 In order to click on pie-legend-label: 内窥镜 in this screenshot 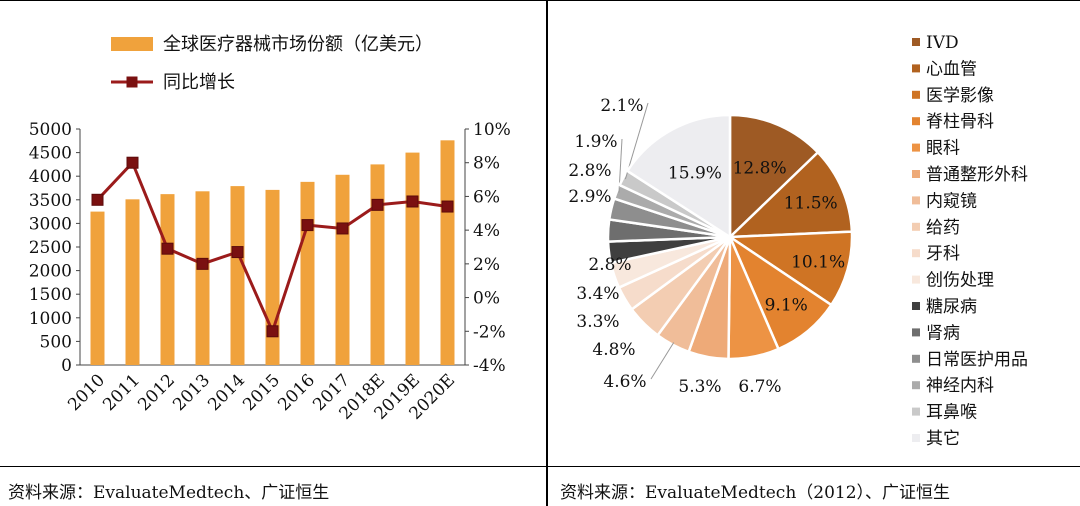, I will do `click(951, 201)`.